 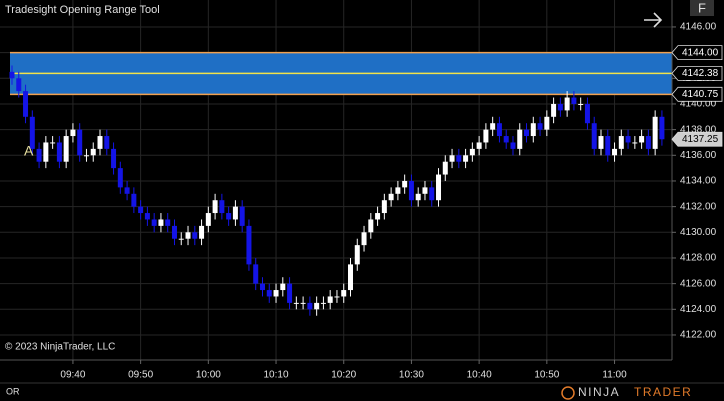 What do you see at coordinates (698, 232) in the screenshot?
I see `y-tick-label: 4130.00` at bounding box center [698, 232].